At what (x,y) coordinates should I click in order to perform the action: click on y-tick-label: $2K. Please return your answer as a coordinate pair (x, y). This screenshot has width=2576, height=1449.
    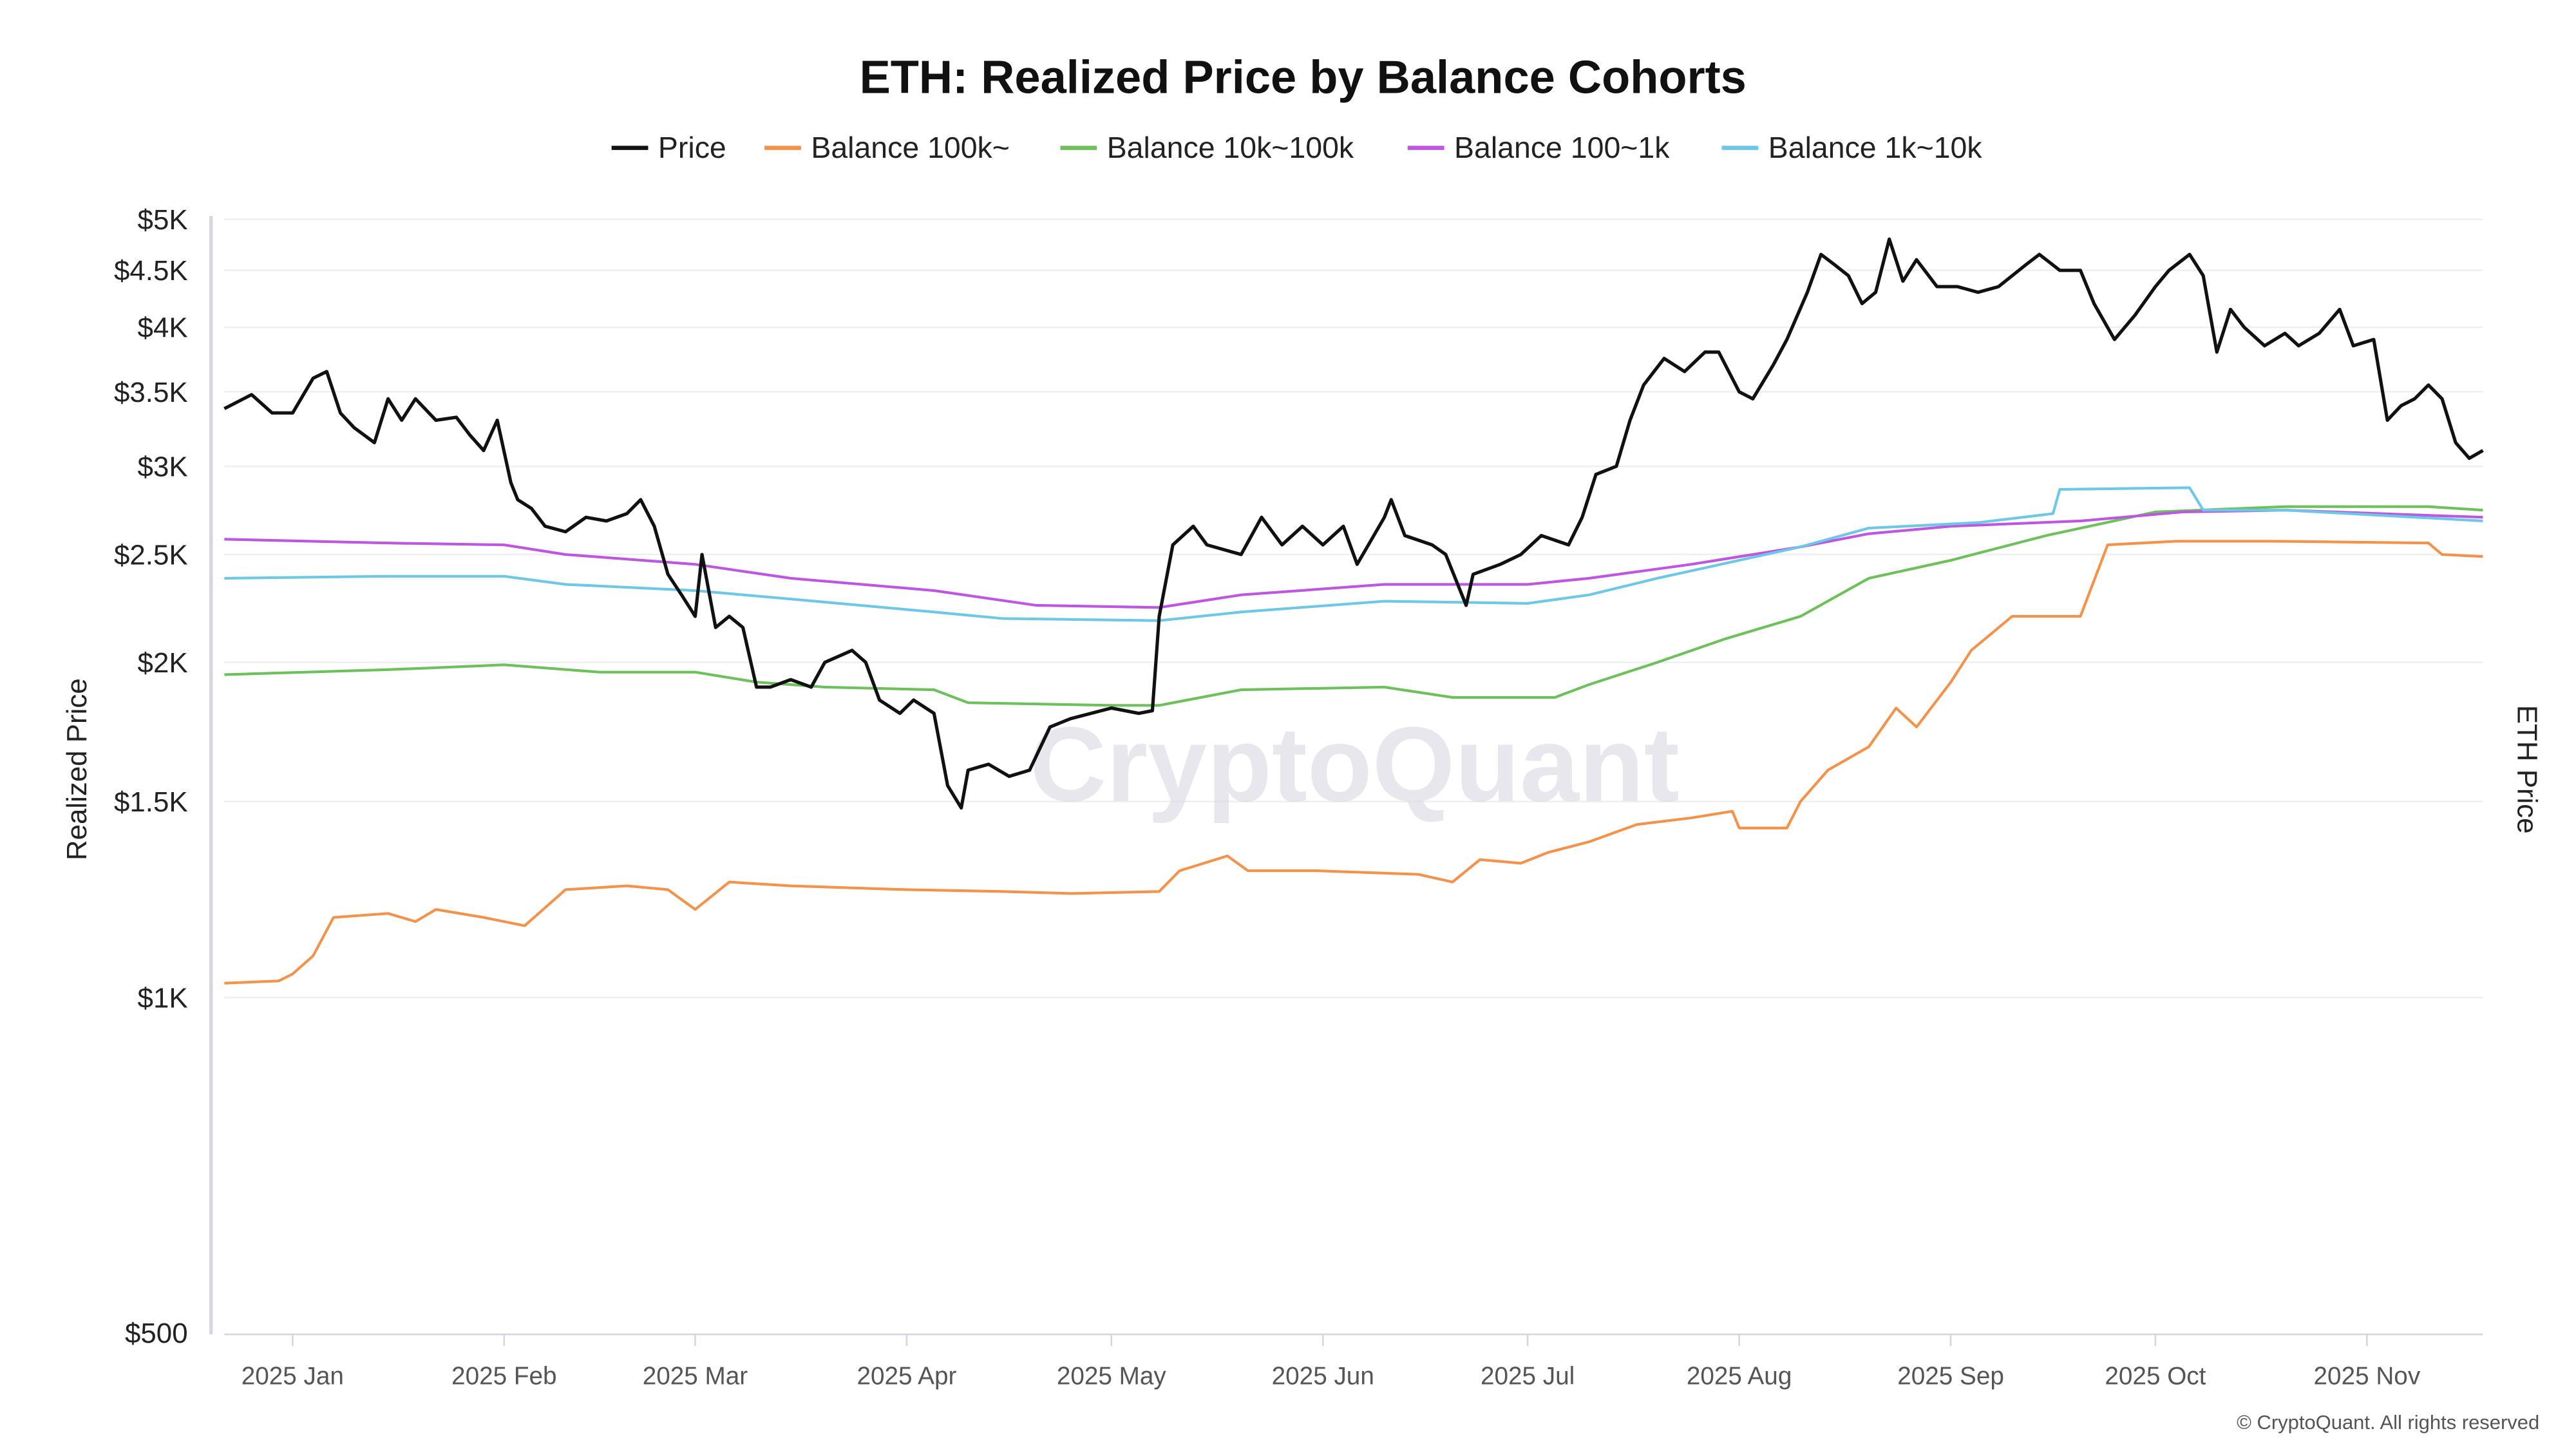
    Looking at the image, I should click on (163, 663).